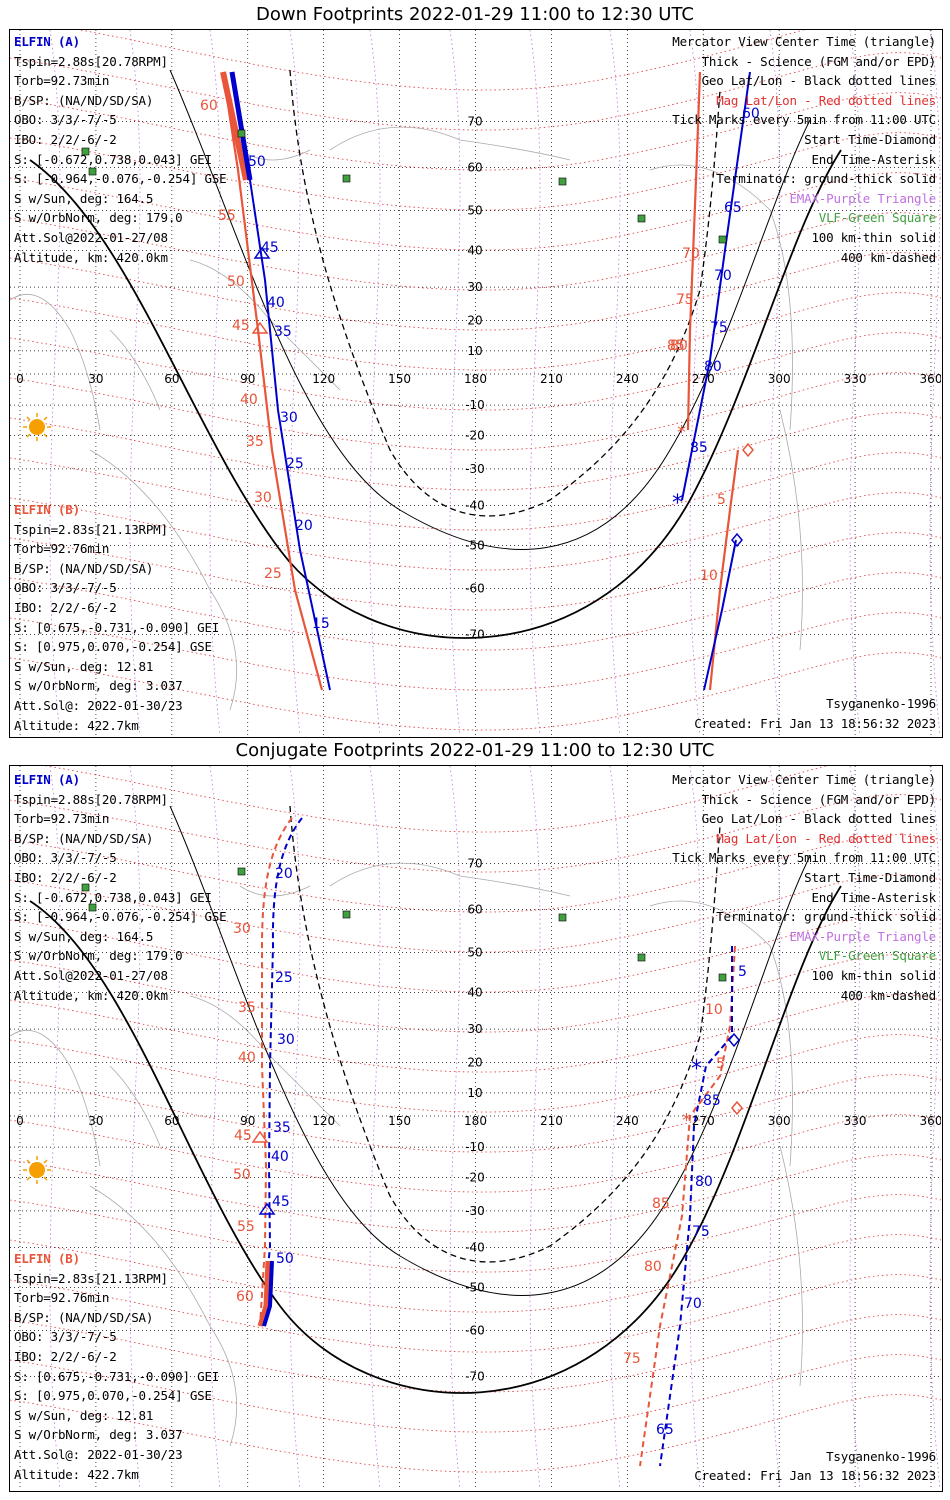 The height and width of the screenshot is (1500, 950). Describe the element at coordinates (91, 995) in the screenshot. I see `elfin-a-info-line: Altitude, km: 420.0km` at that location.